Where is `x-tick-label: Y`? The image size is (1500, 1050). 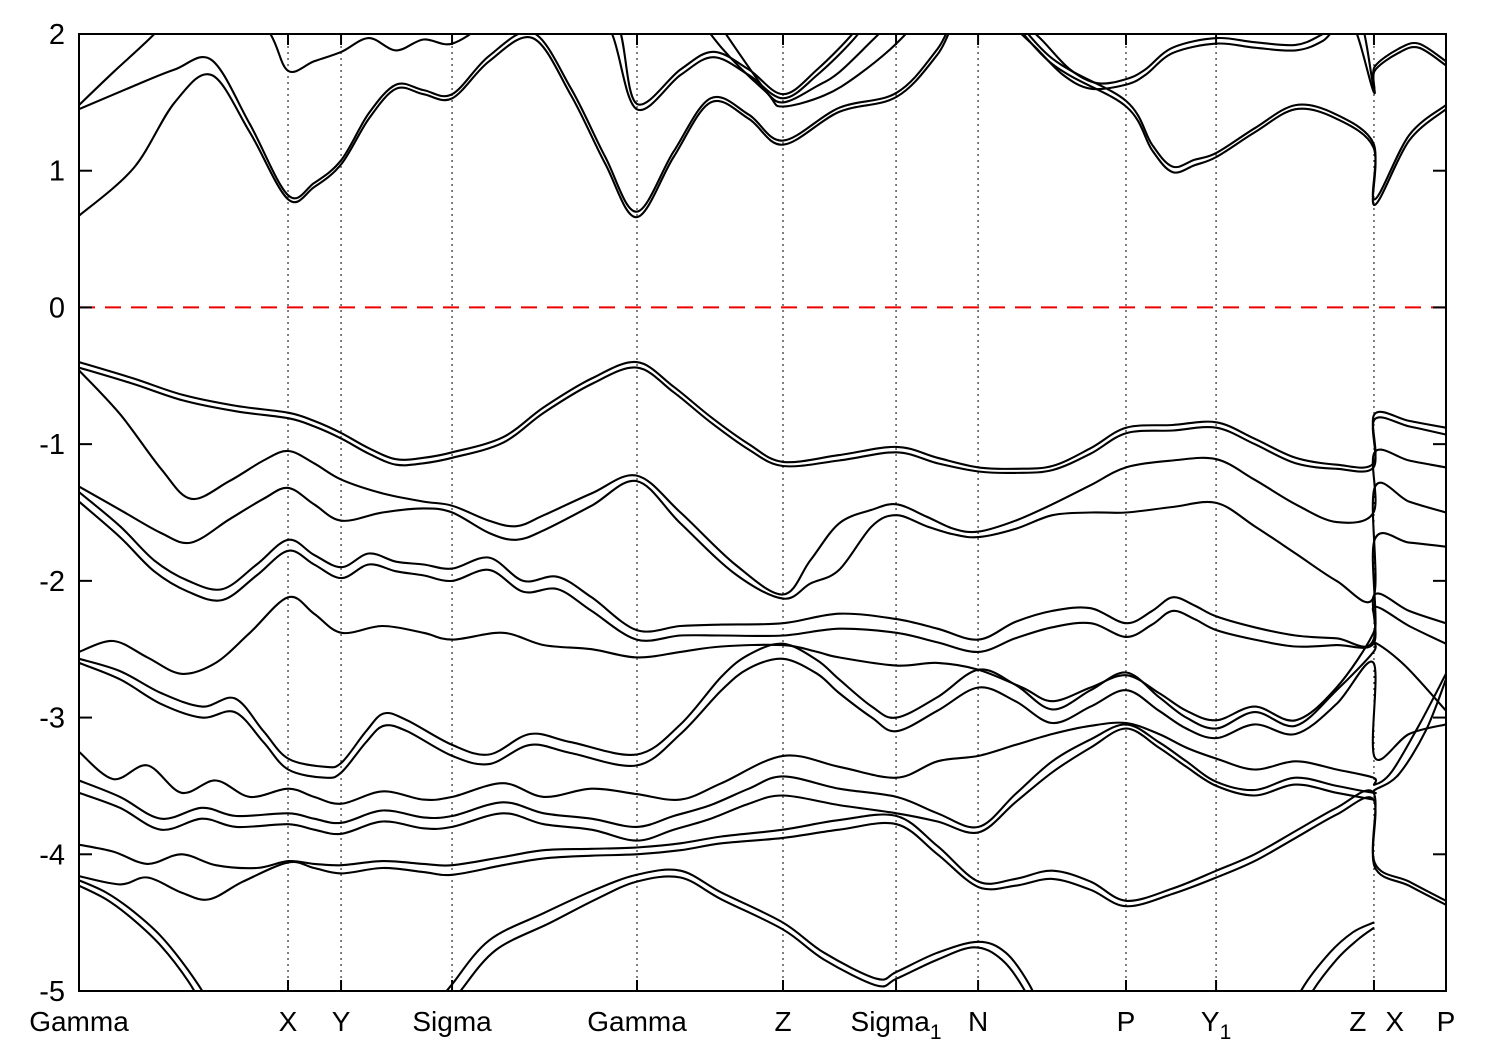 x-tick-label: Y is located at coordinates (341, 1021).